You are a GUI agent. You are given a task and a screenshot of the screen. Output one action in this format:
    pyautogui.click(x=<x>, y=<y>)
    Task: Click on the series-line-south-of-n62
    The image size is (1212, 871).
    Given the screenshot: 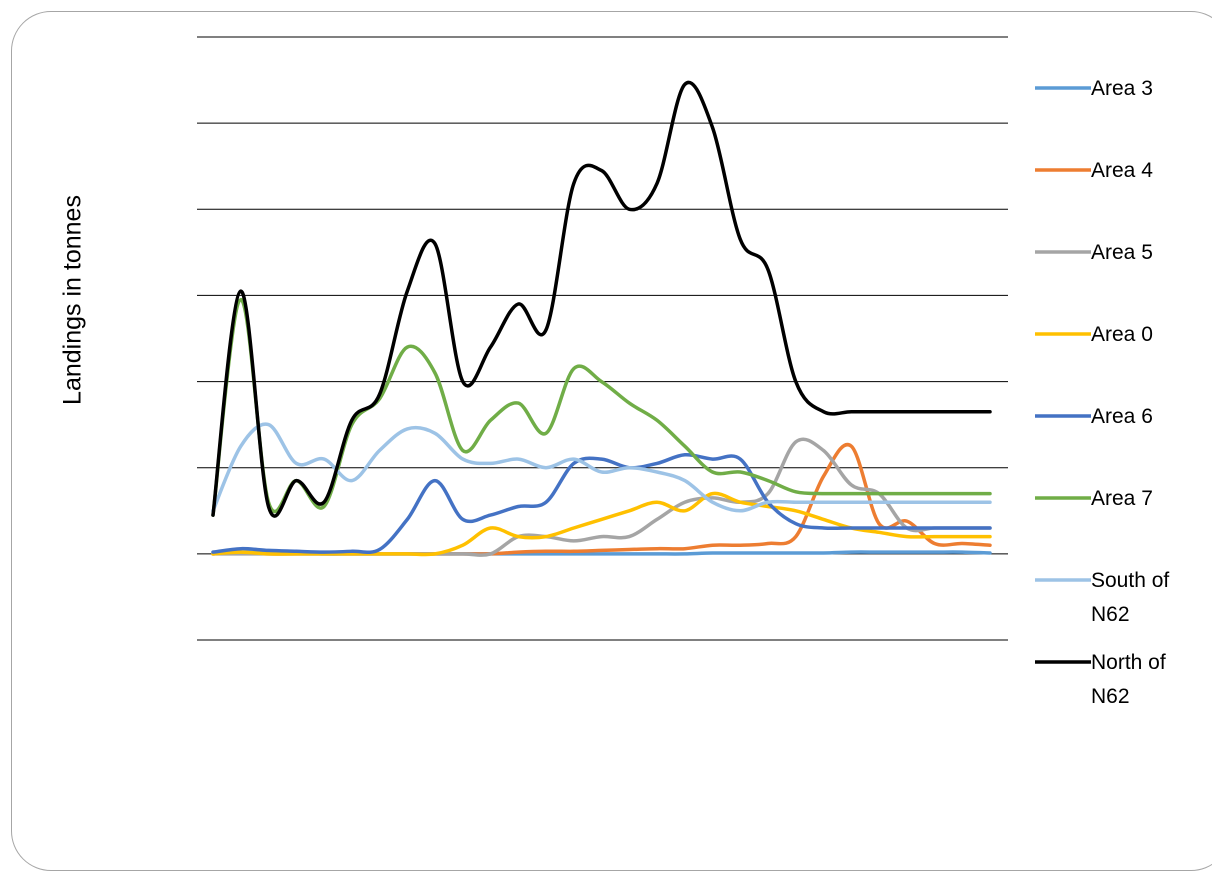 What is the action you would take?
    pyautogui.click(x=601, y=467)
    